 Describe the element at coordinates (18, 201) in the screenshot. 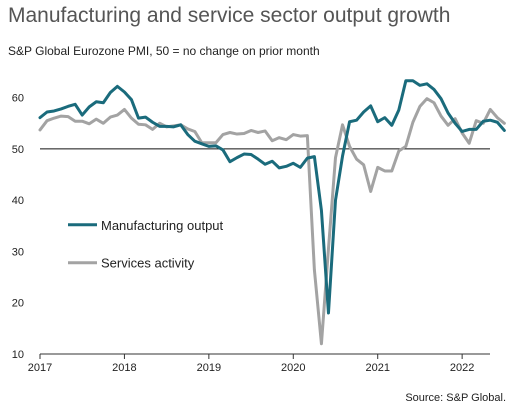

I see `y-tick-label-40: 40` at that location.